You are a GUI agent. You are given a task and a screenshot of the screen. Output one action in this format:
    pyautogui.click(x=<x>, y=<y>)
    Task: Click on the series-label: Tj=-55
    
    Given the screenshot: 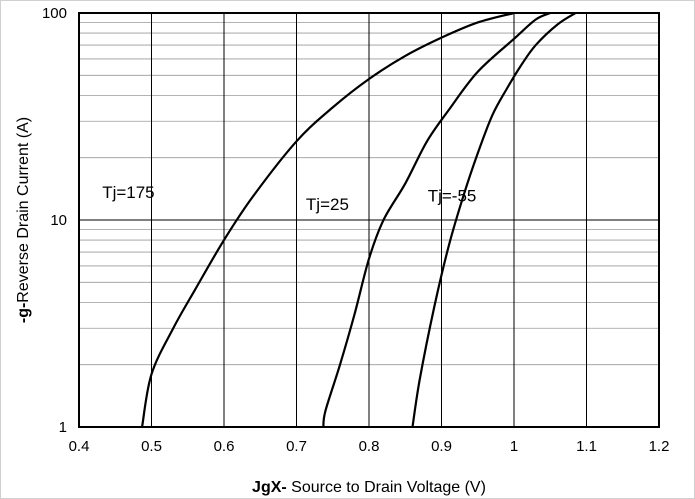 What is the action you would take?
    pyautogui.click(x=452, y=195)
    